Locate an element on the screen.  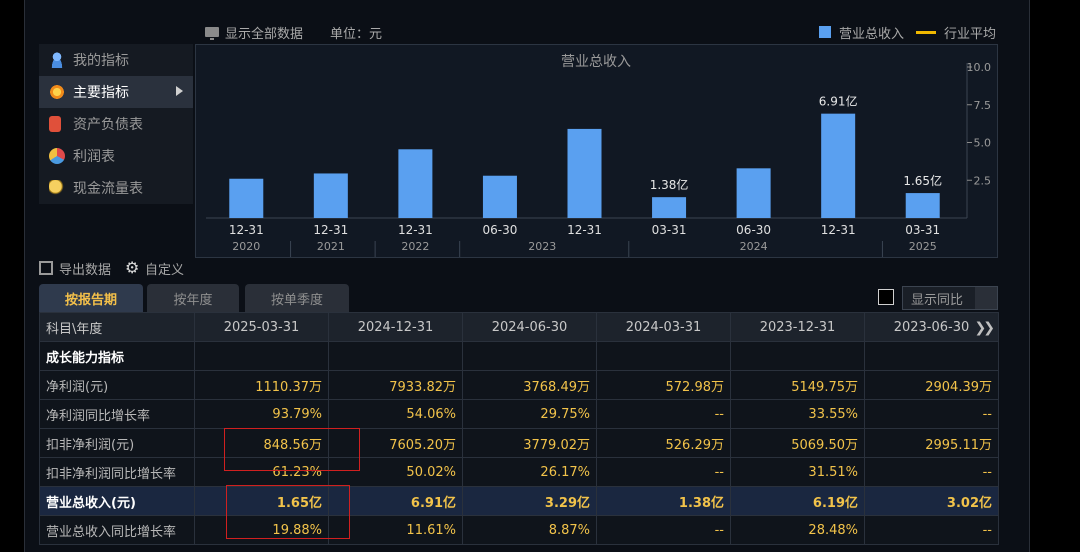
show-all-data-toggle: 显示全部数据 is located at coordinates (254, 32).